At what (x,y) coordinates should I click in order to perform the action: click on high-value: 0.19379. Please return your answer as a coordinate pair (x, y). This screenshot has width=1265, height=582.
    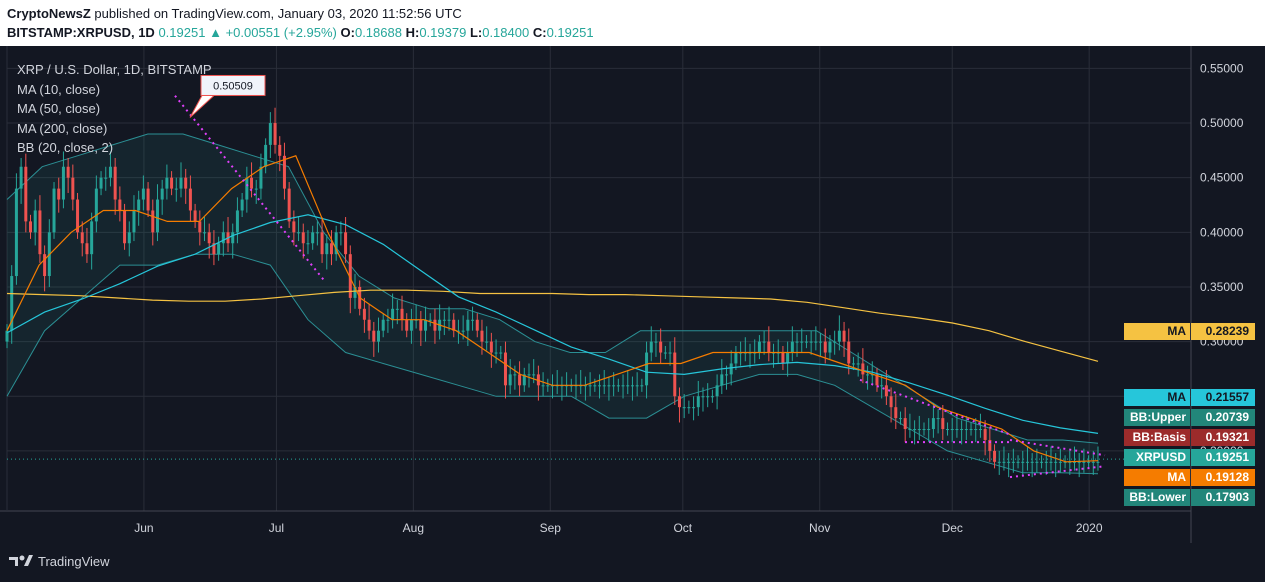
    Looking at the image, I should click on (443, 32).